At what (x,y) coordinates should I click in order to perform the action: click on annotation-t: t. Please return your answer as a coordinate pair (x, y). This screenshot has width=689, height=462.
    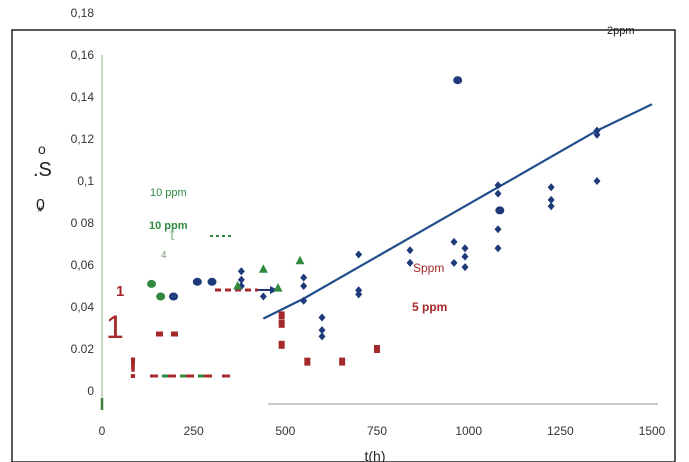
    Looking at the image, I should click on (172, 235).